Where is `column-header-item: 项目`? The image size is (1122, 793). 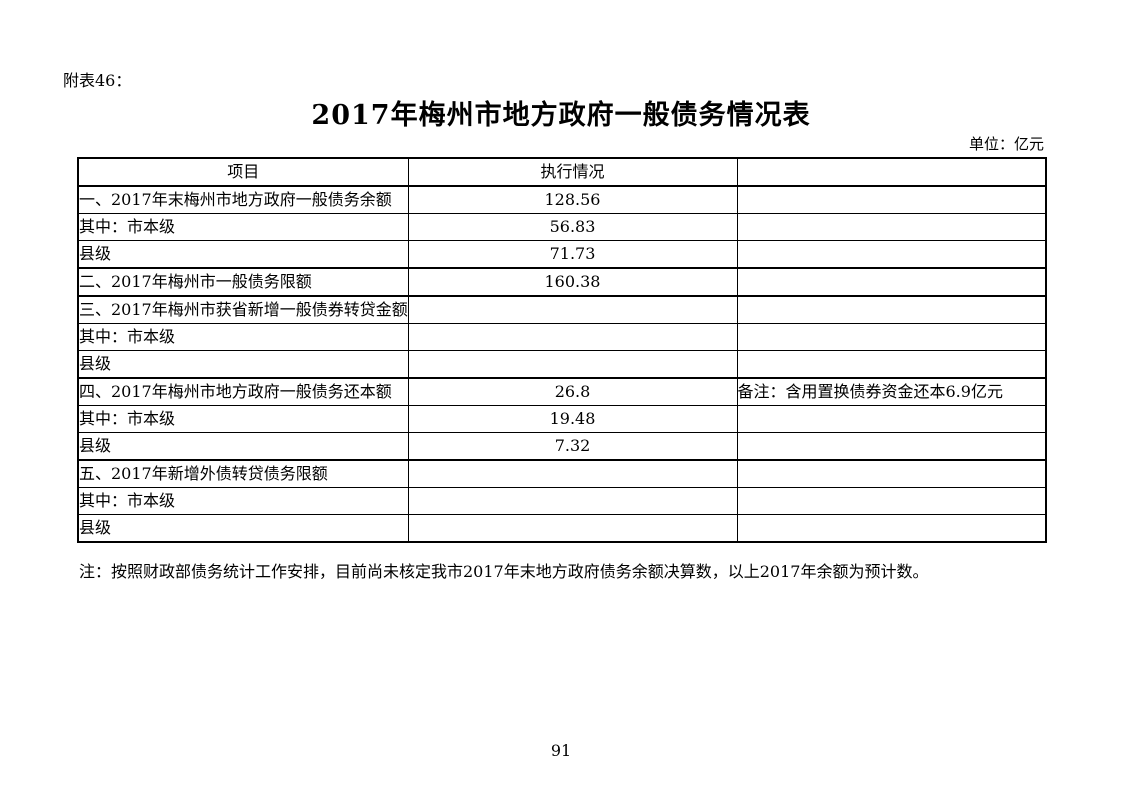 column-header-item: 项目 is located at coordinates (243, 172).